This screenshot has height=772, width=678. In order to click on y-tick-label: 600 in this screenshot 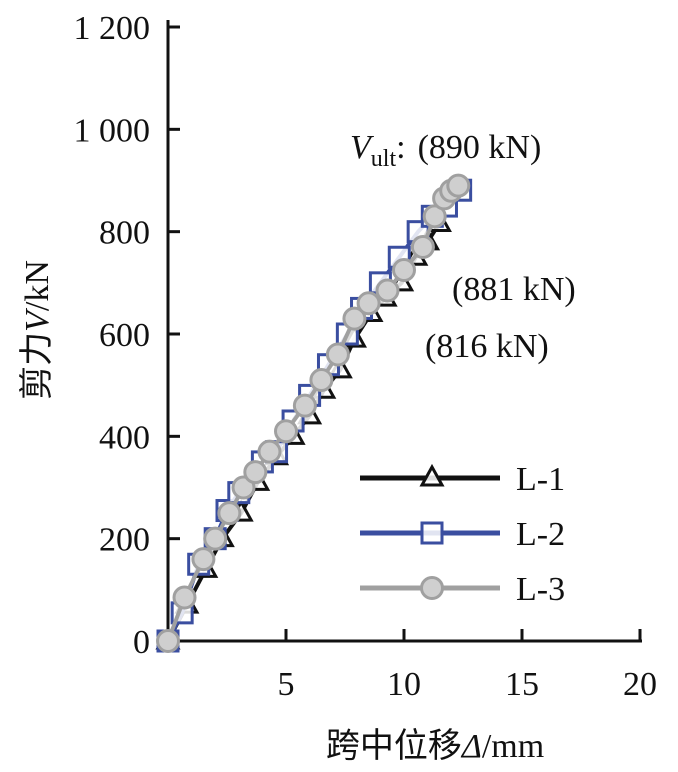, I will do `click(124, 335)`.